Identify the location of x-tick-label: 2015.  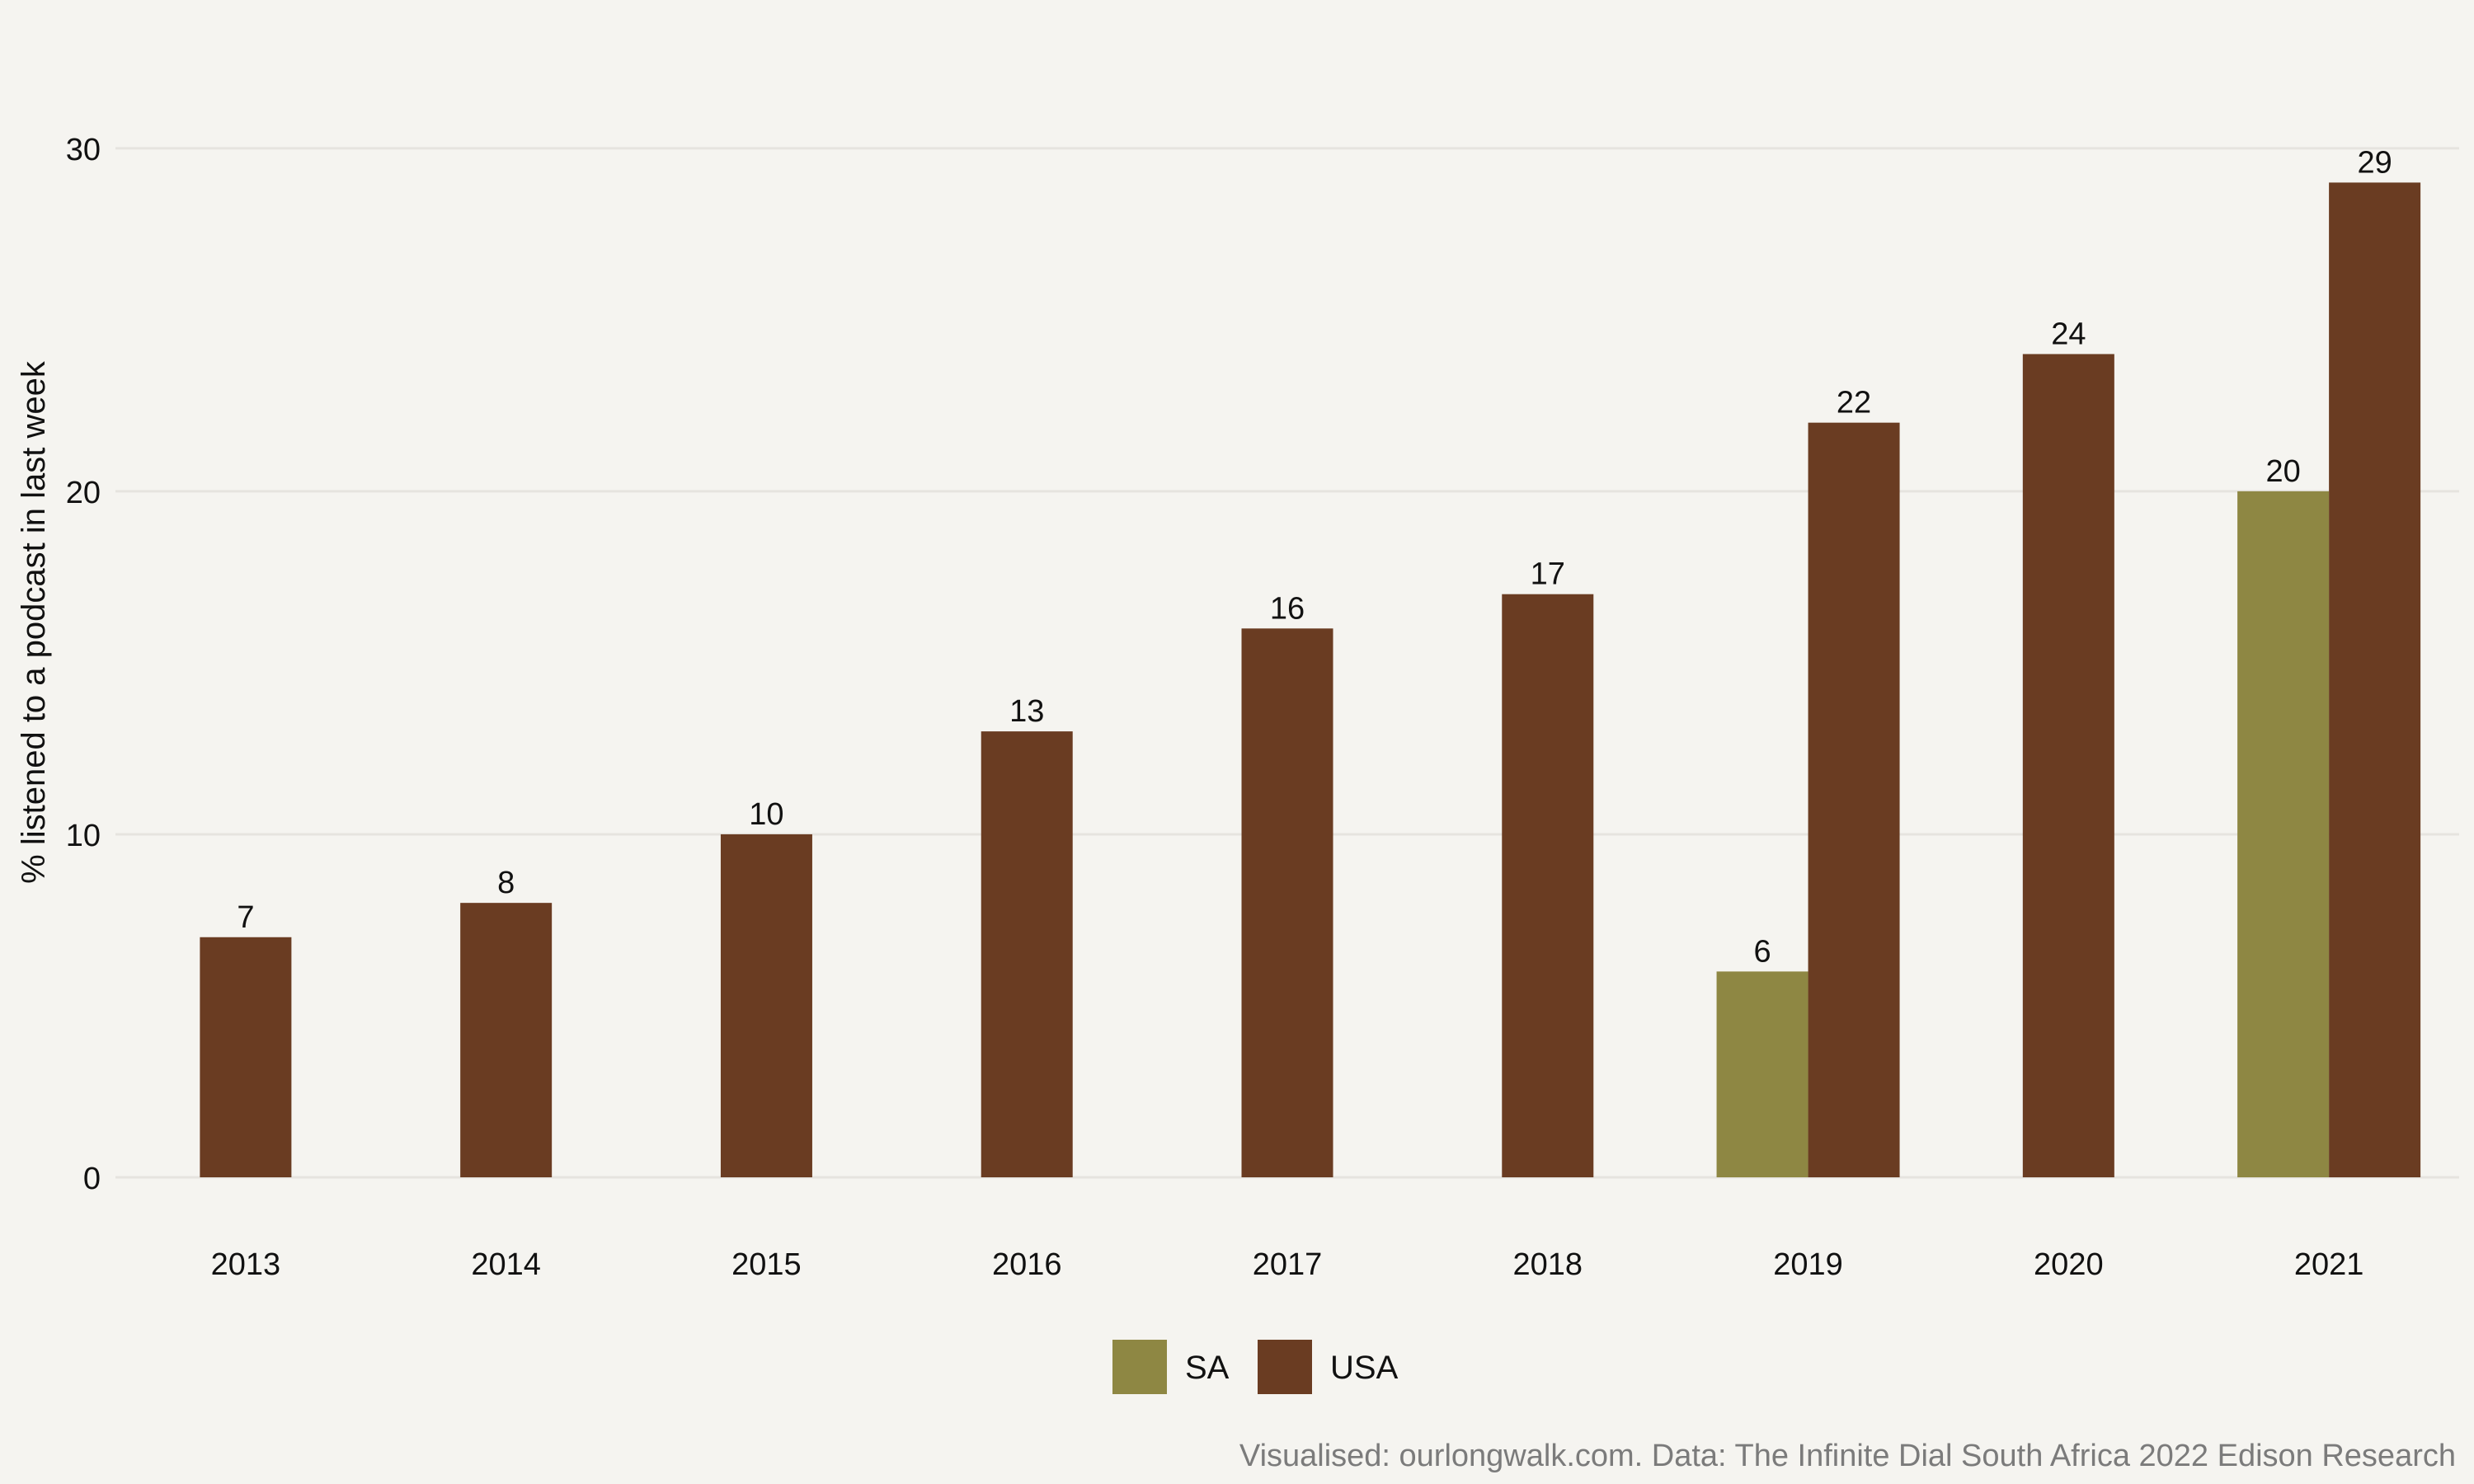
(766, 1264).